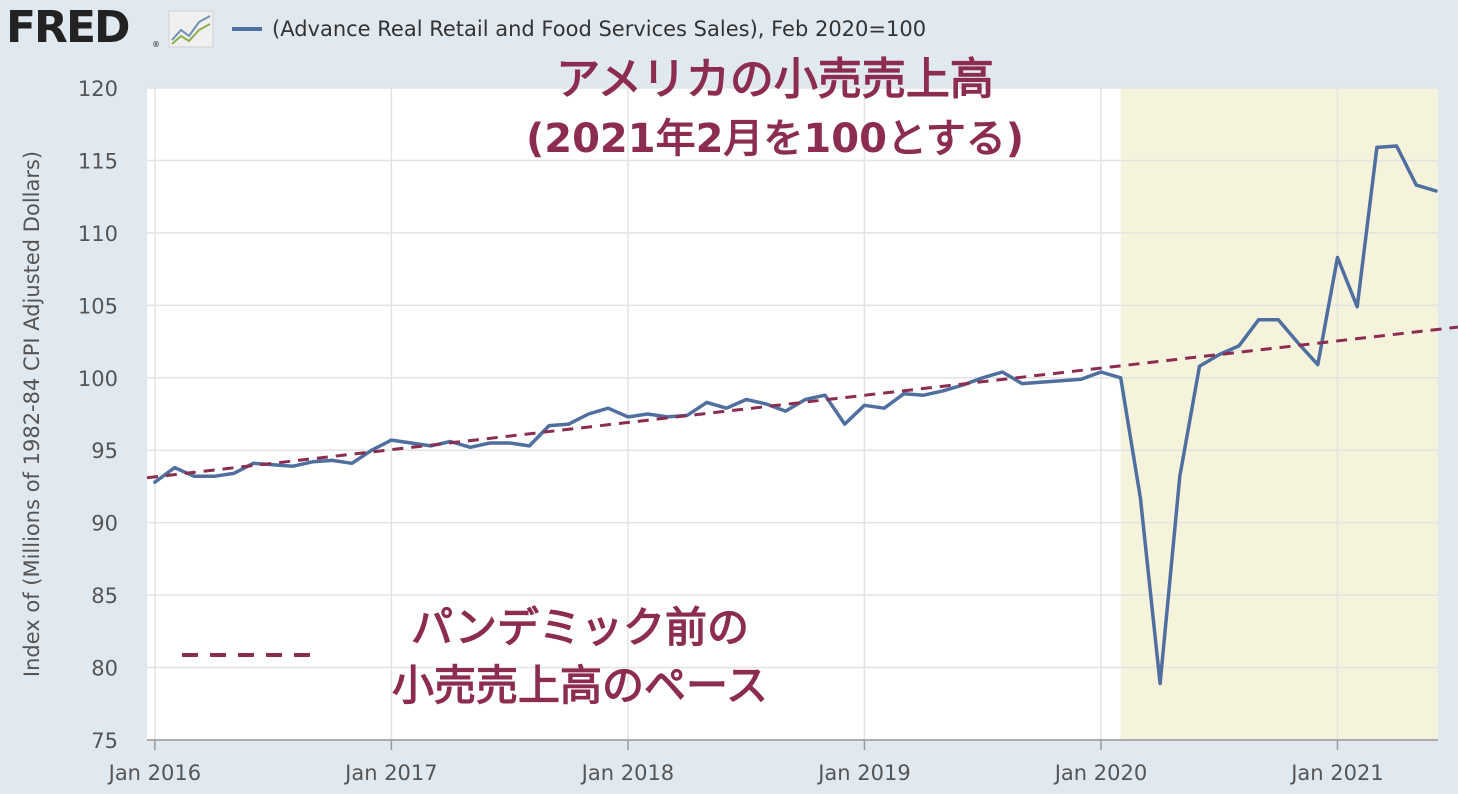 The image size is (1458, 794). Describe the element at coordinates (1100, 773) in the screenshot. I see `x-tick-label: Jan 2020` at that location.